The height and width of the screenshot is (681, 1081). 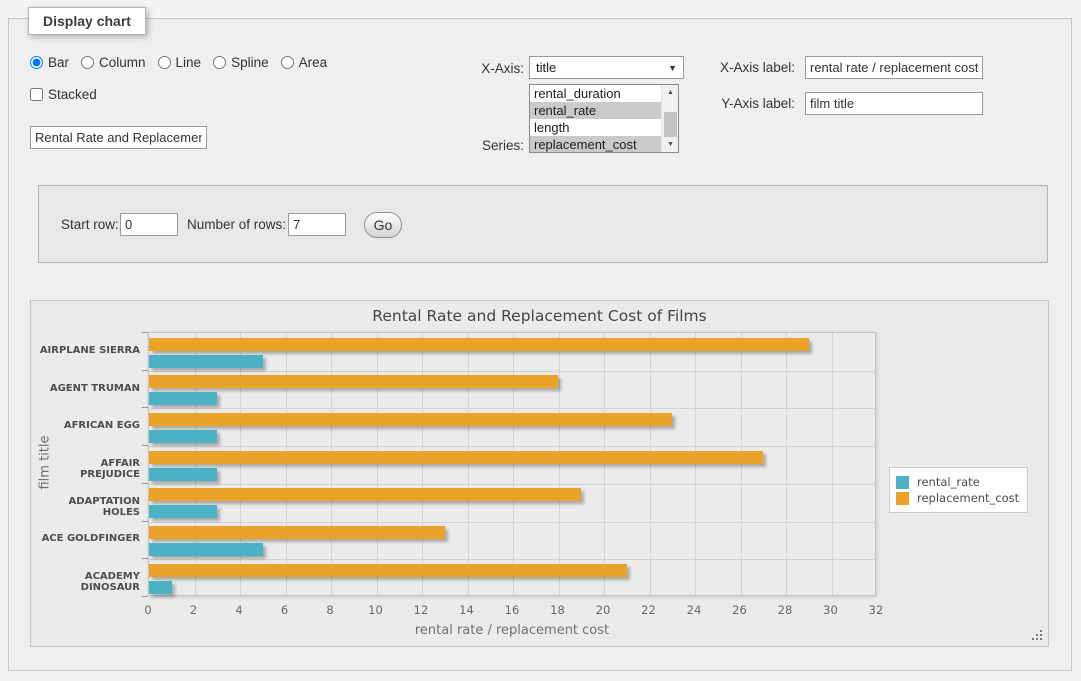 I want to click on chart-type-option-spline: Spline, so click(x=241, y=62).